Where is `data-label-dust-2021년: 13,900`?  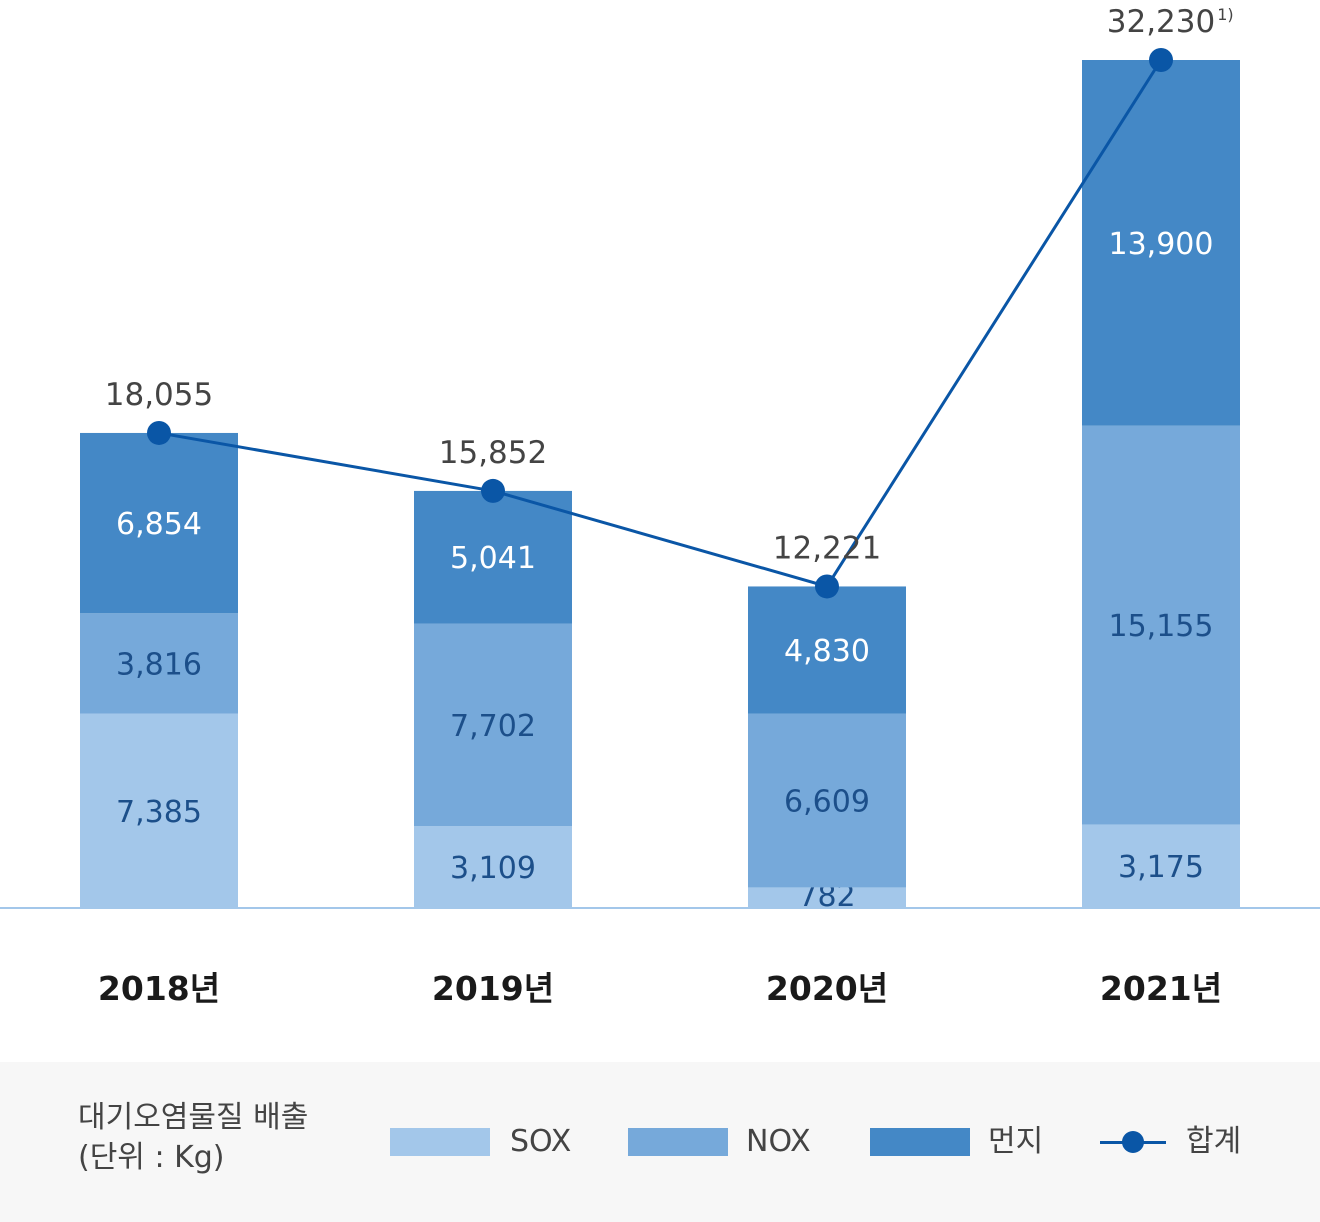
data-label-dust-2021년: 13,900 is located at coordinates (1161, 244).